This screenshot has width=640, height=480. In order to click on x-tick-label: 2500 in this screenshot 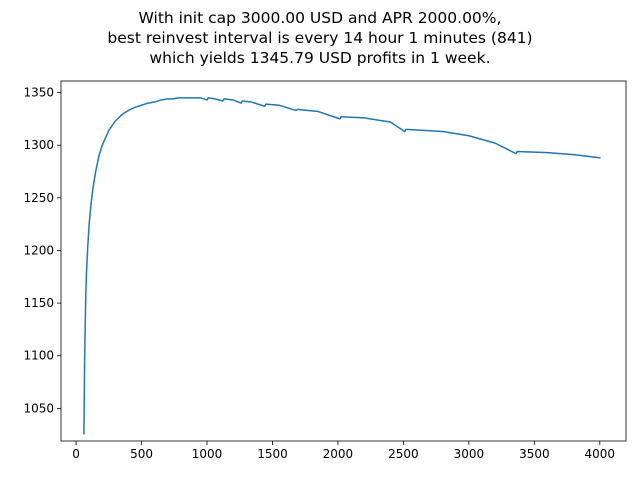, I will do `click(403, 454)`.